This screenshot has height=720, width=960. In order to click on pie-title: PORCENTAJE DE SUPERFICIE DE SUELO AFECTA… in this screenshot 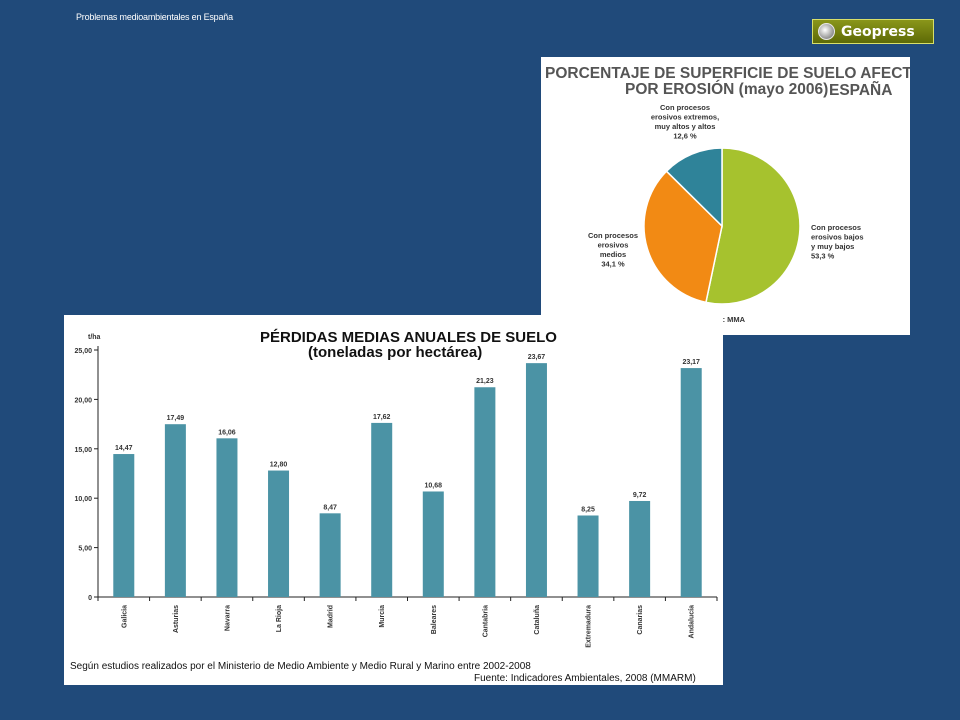, I will do `click(727, 73)`.